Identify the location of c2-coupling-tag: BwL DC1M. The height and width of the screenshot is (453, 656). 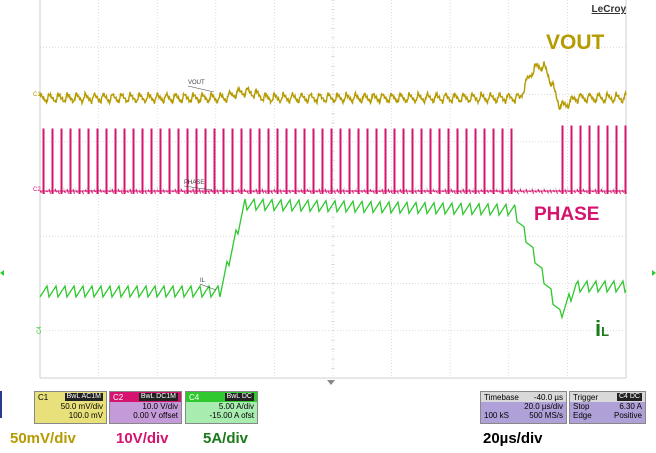
(158, 397).